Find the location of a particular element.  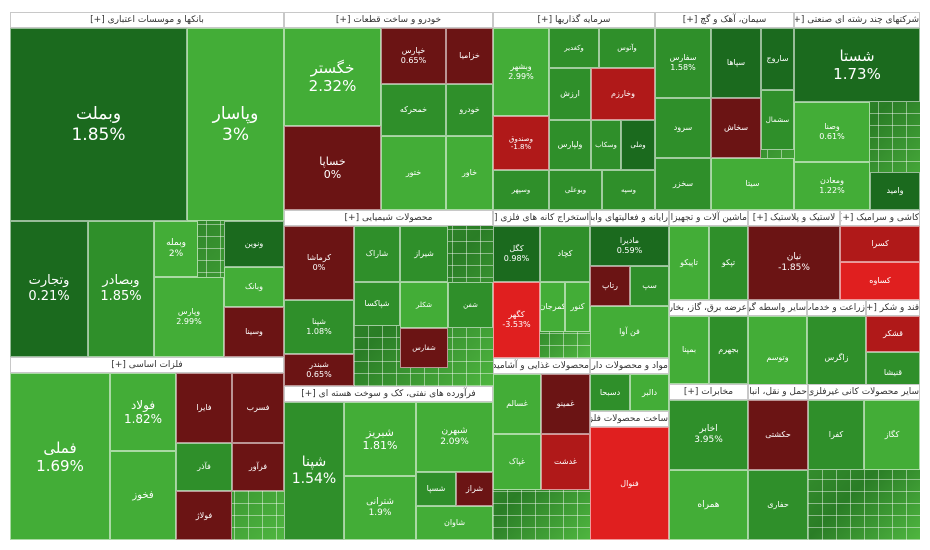

stock-tile: وصندوق -1.8% is located at coordinates (521, 143).